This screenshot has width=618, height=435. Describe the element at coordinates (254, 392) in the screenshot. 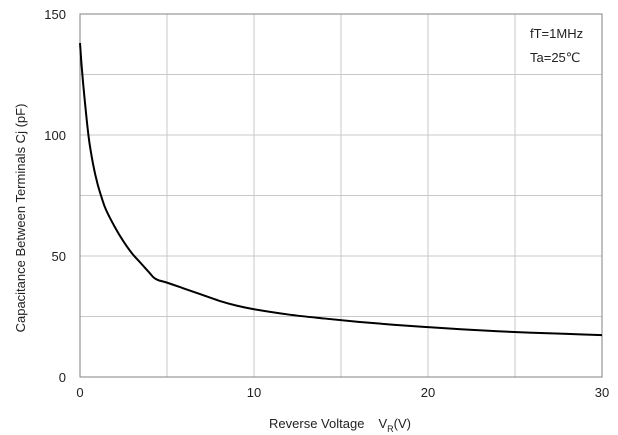

I see `x-tick-label: 10` at that location.